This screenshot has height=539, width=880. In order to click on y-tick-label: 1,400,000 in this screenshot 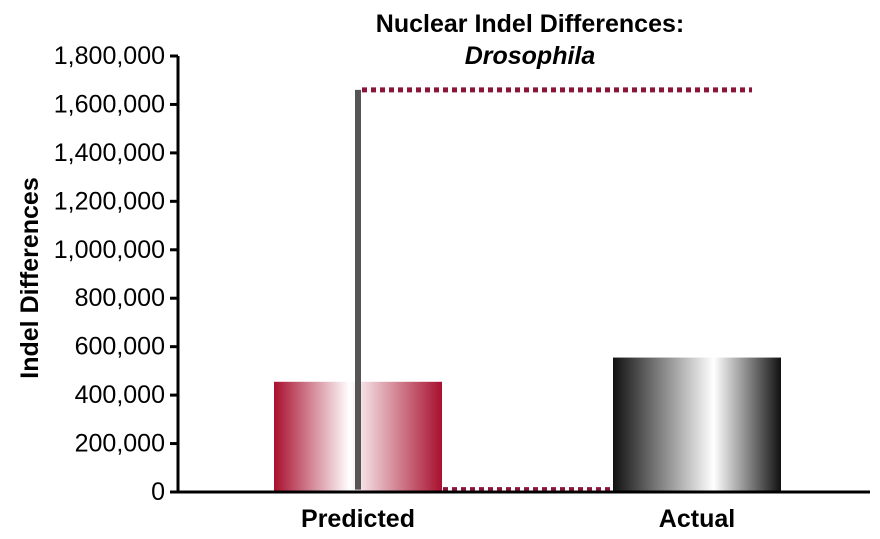, I will do `click(109, 153)`.